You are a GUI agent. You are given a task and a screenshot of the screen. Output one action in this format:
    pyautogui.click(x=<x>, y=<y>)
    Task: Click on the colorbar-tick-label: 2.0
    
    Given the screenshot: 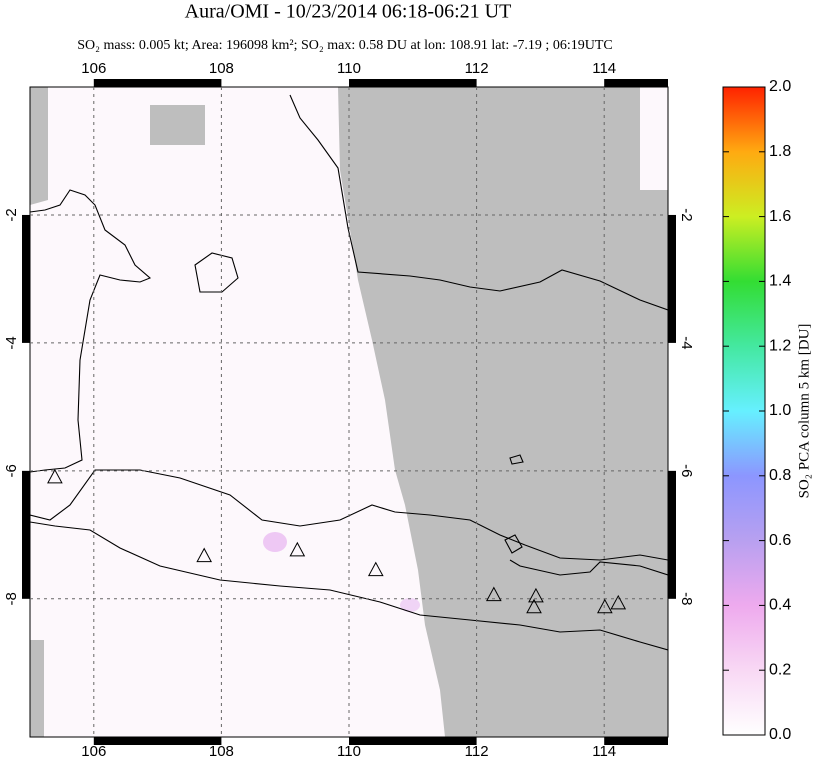 What is the action you would take?
    pyautogui.click(x=780, y=86)
    